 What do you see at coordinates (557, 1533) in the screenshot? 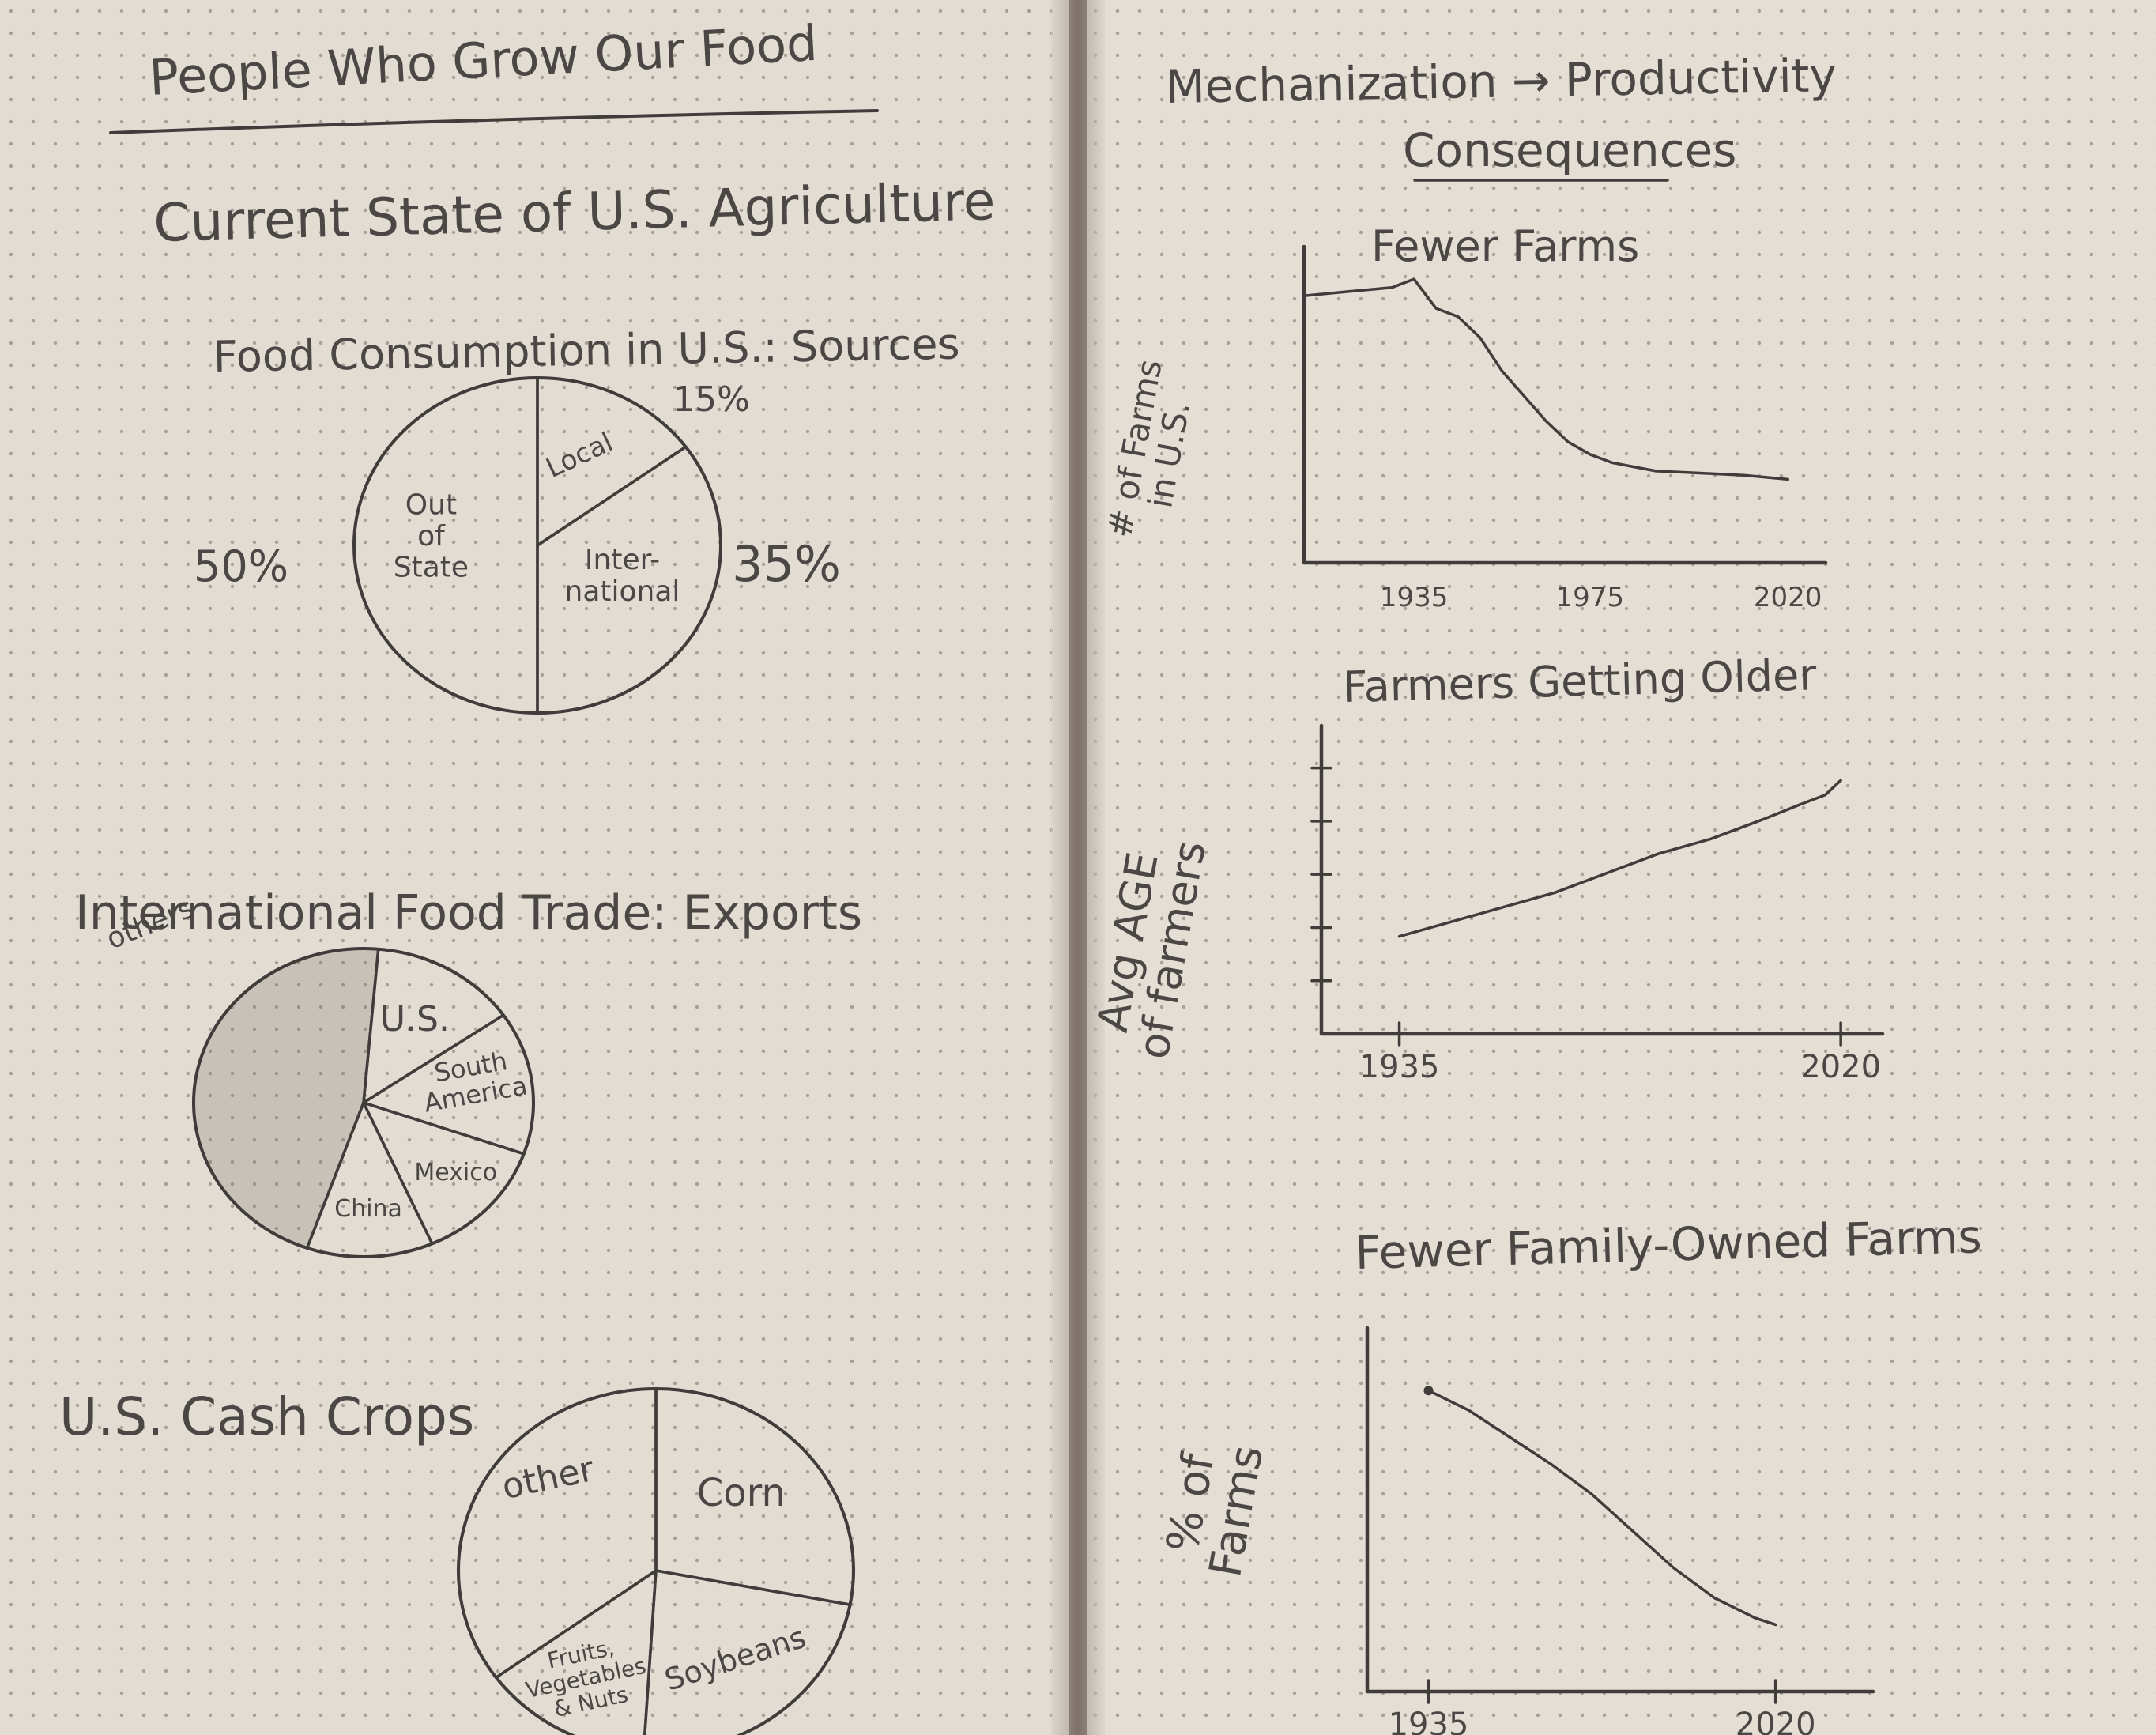
I see `pie3-slice-other` at bounding box center [557, 1533].